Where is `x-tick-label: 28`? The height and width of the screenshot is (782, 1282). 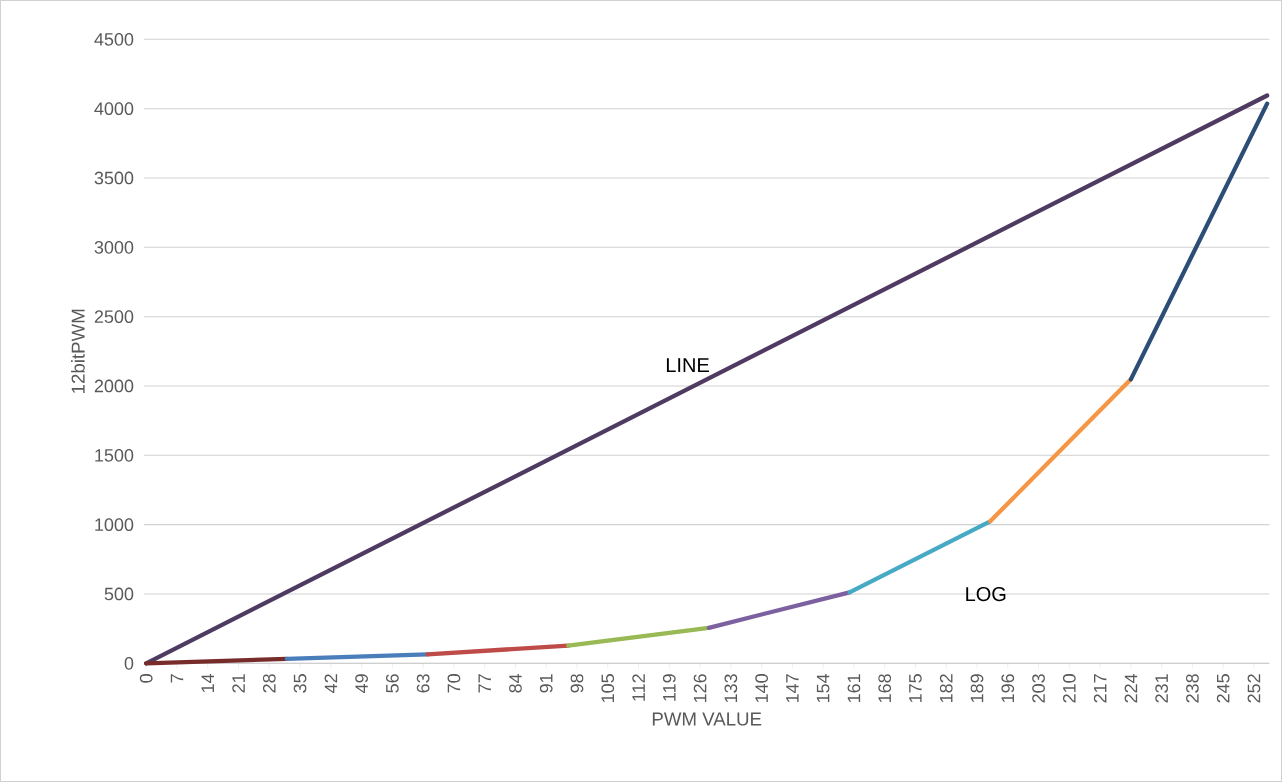 x-tick-label: 28 is located at coordinates (269, 683).